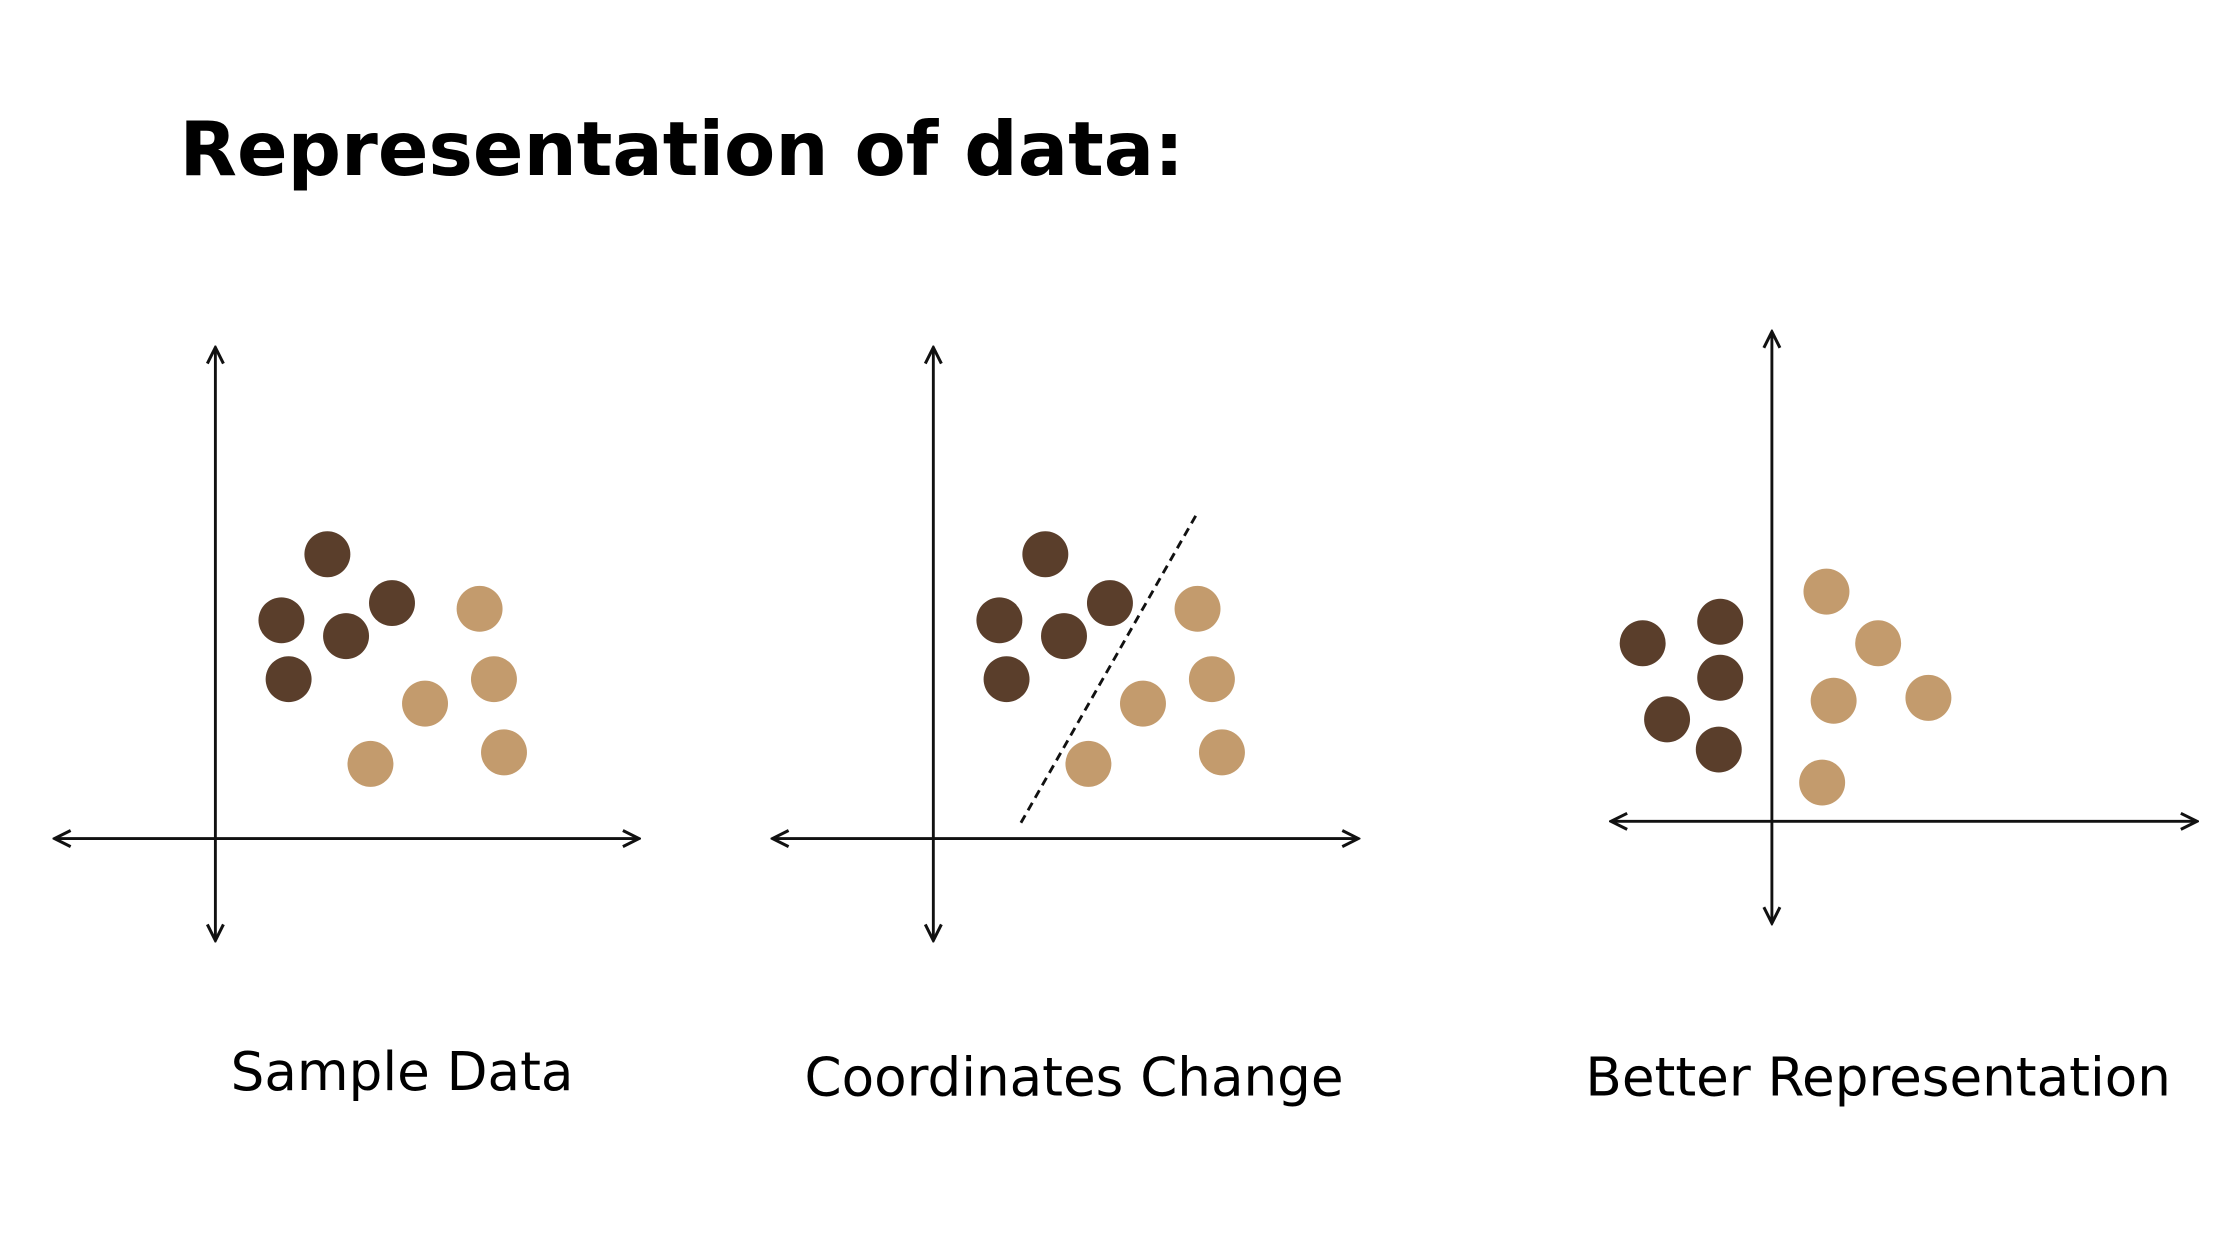 This screenshot has height=1260, width=2240. What do you see at coordinates (402, 1072) in the screenshot?
I see `caption: Sample Data` at bounding box center [402, 1072].